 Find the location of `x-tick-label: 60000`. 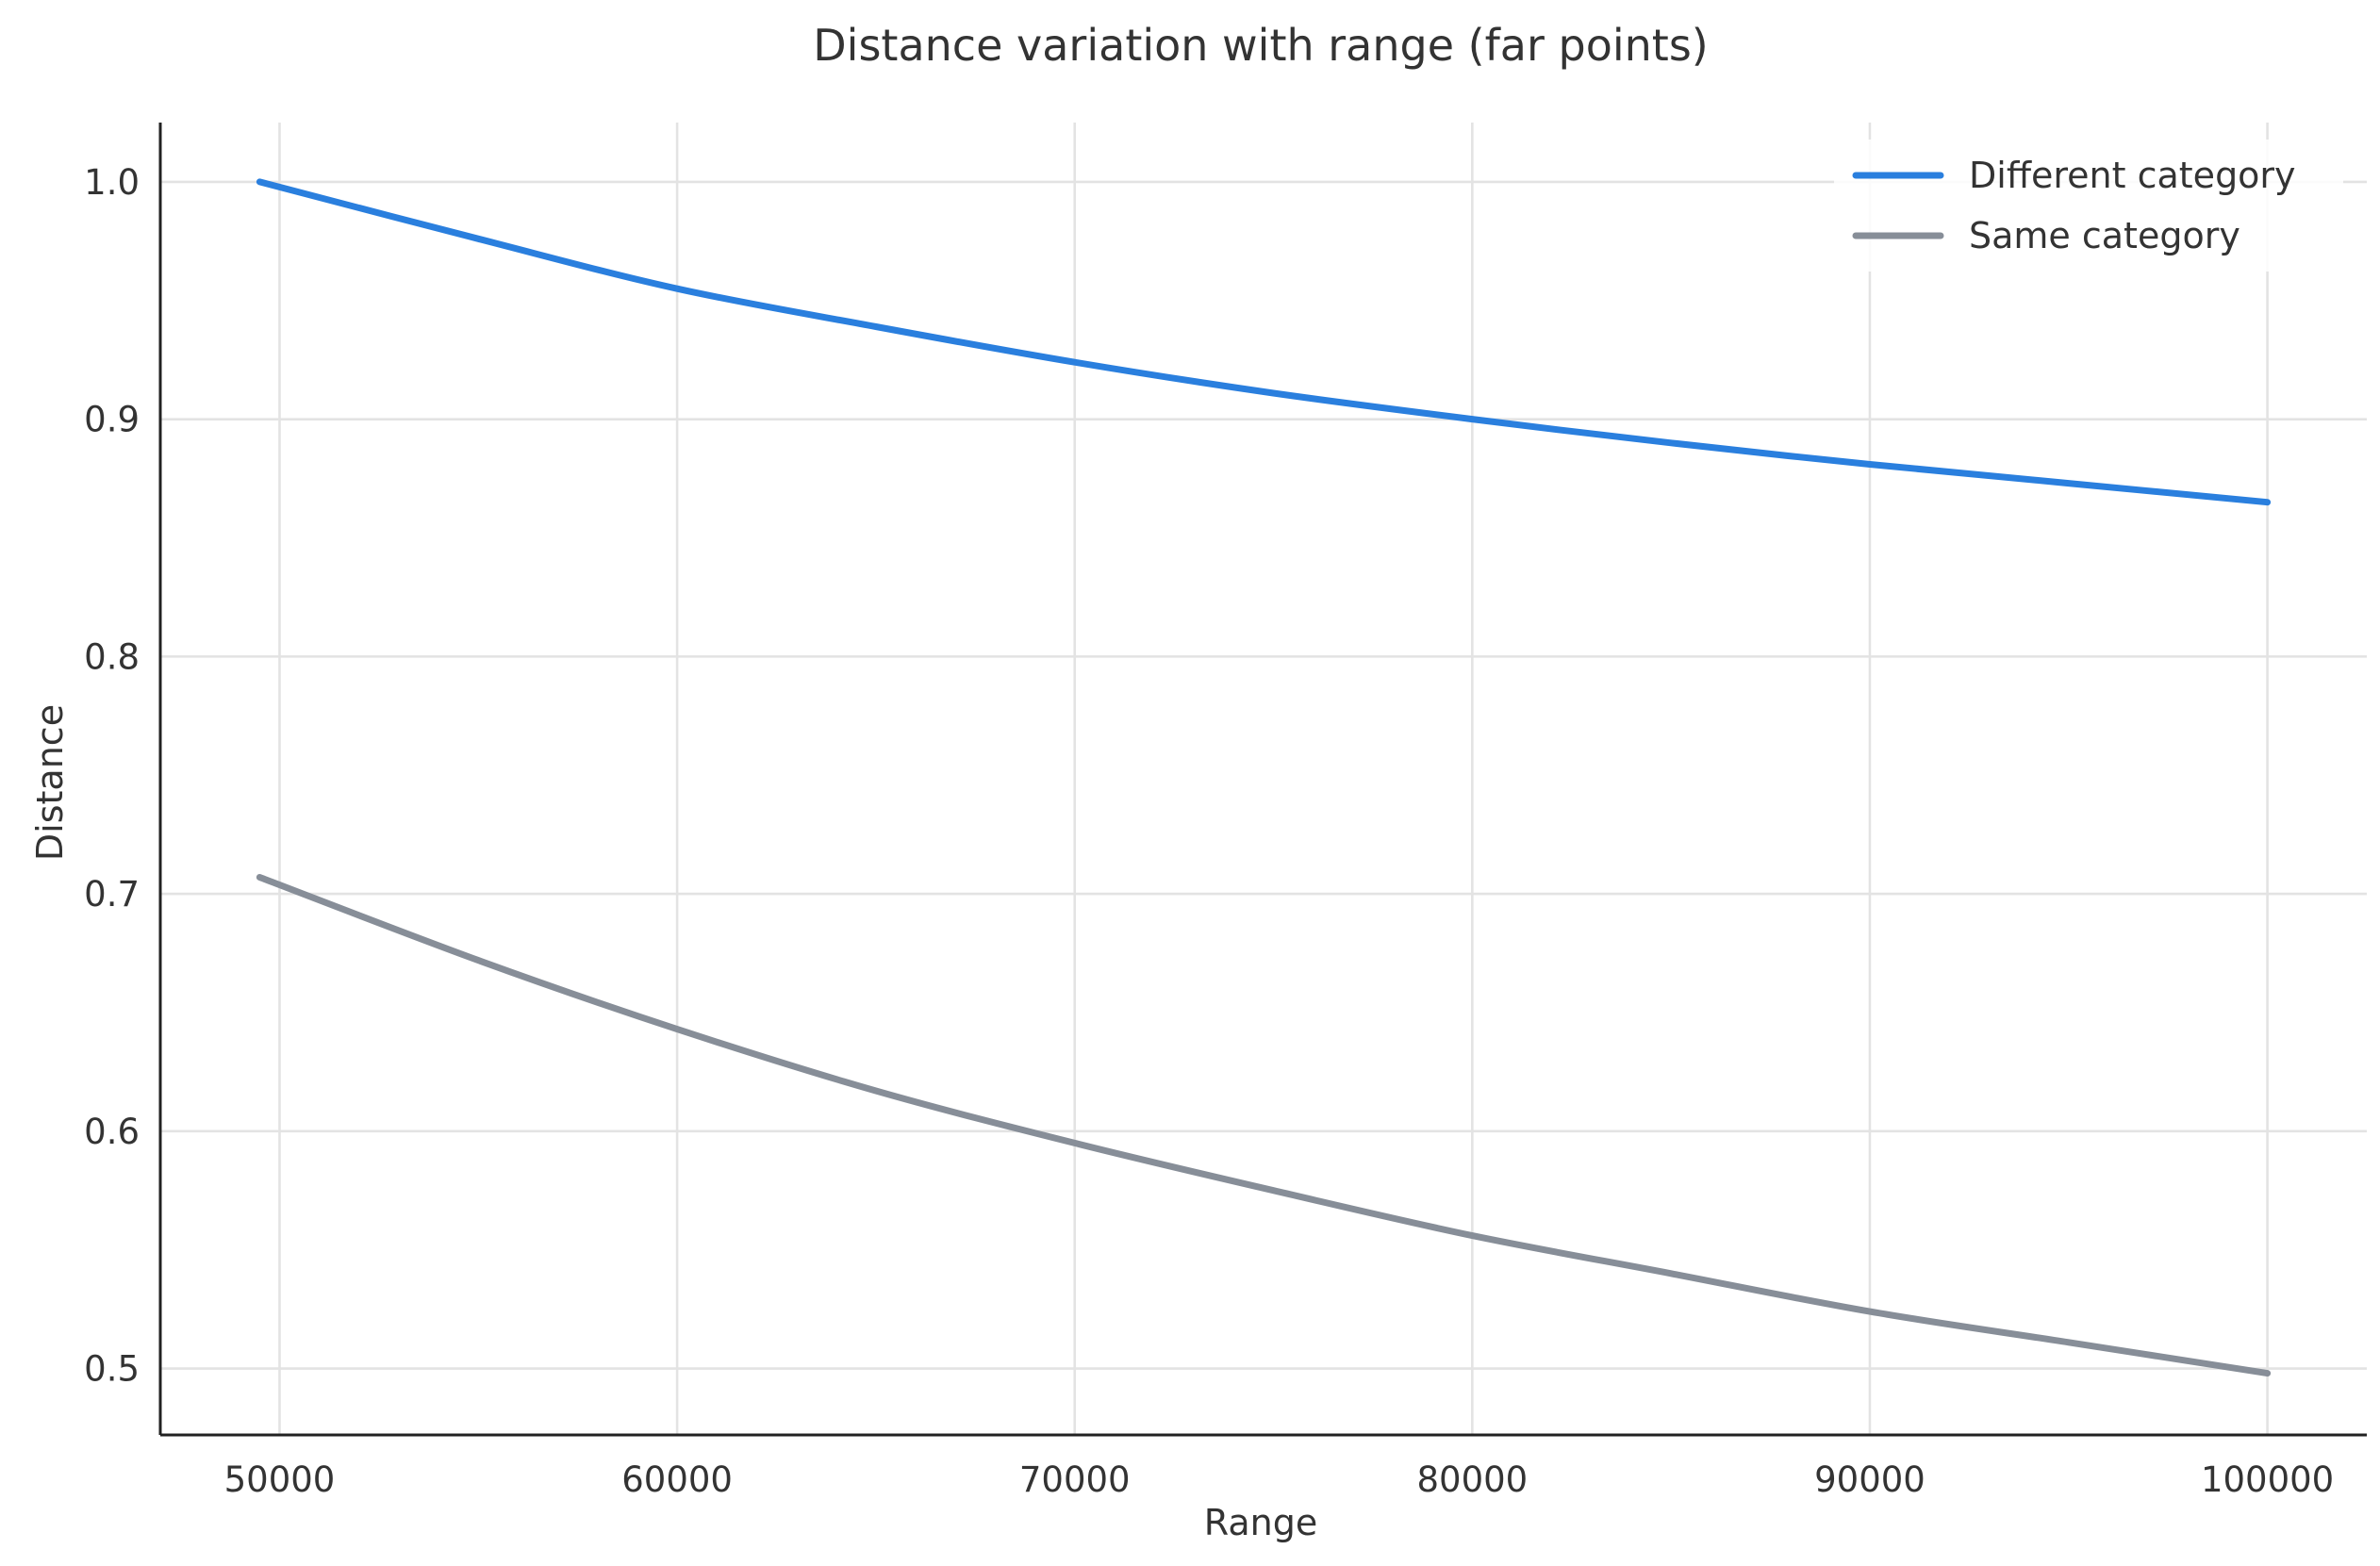

x-tick-label: 60000 is located at coordinates (677, 1479).